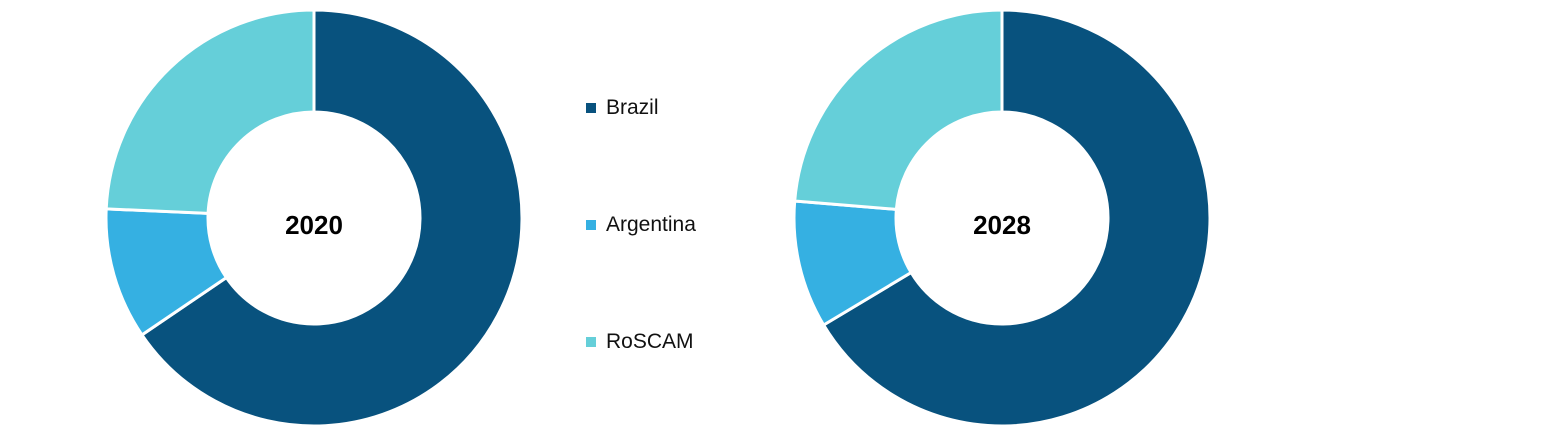  What do you see at coordinates (1002, 225) in the screenshot?
I see `donut-2028-center-label: 2028` at bounding box center [1002, 225].